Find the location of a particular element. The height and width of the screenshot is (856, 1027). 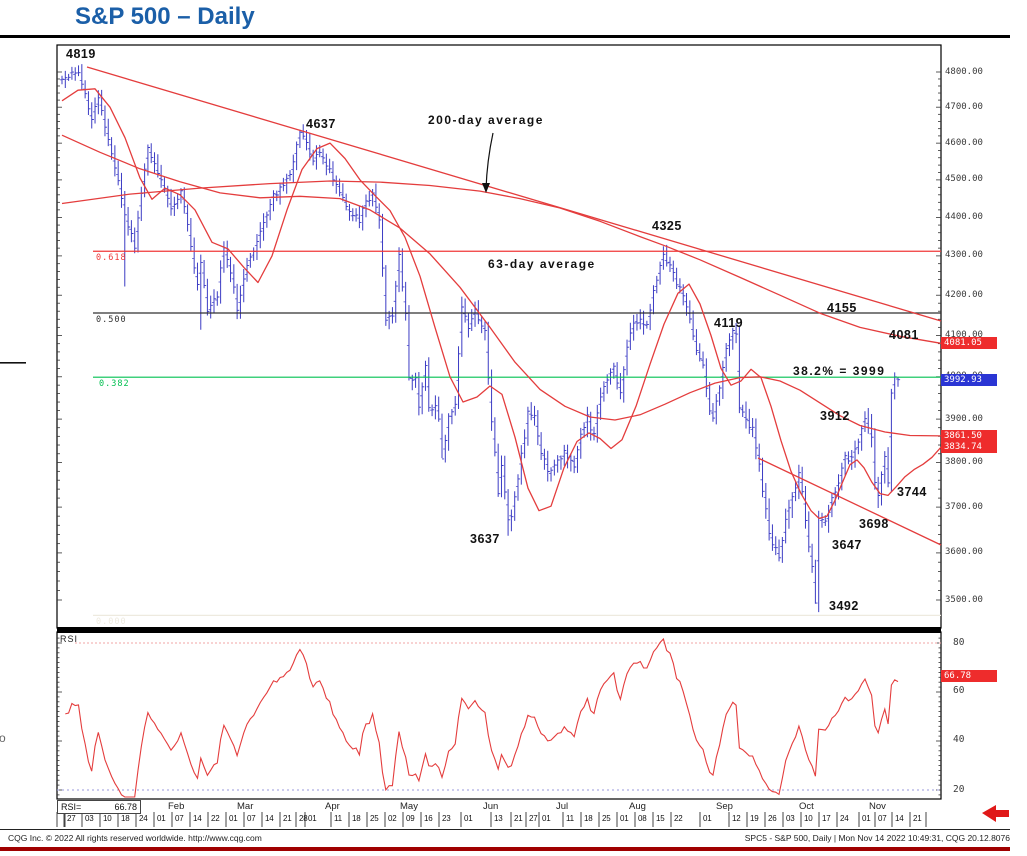

swing-label-4325: 4325 is located at coordinates (667, 226).